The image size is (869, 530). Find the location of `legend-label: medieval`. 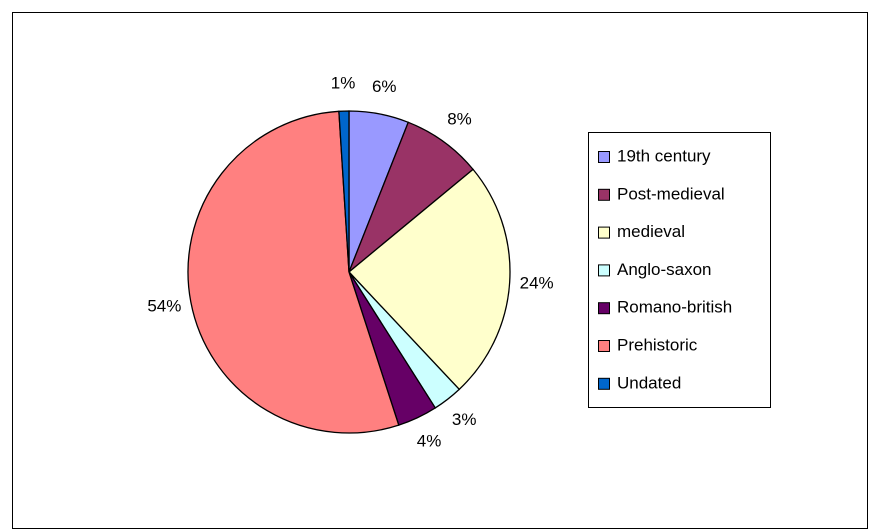

legend-label: medieval is located at coordinates (651, 231).